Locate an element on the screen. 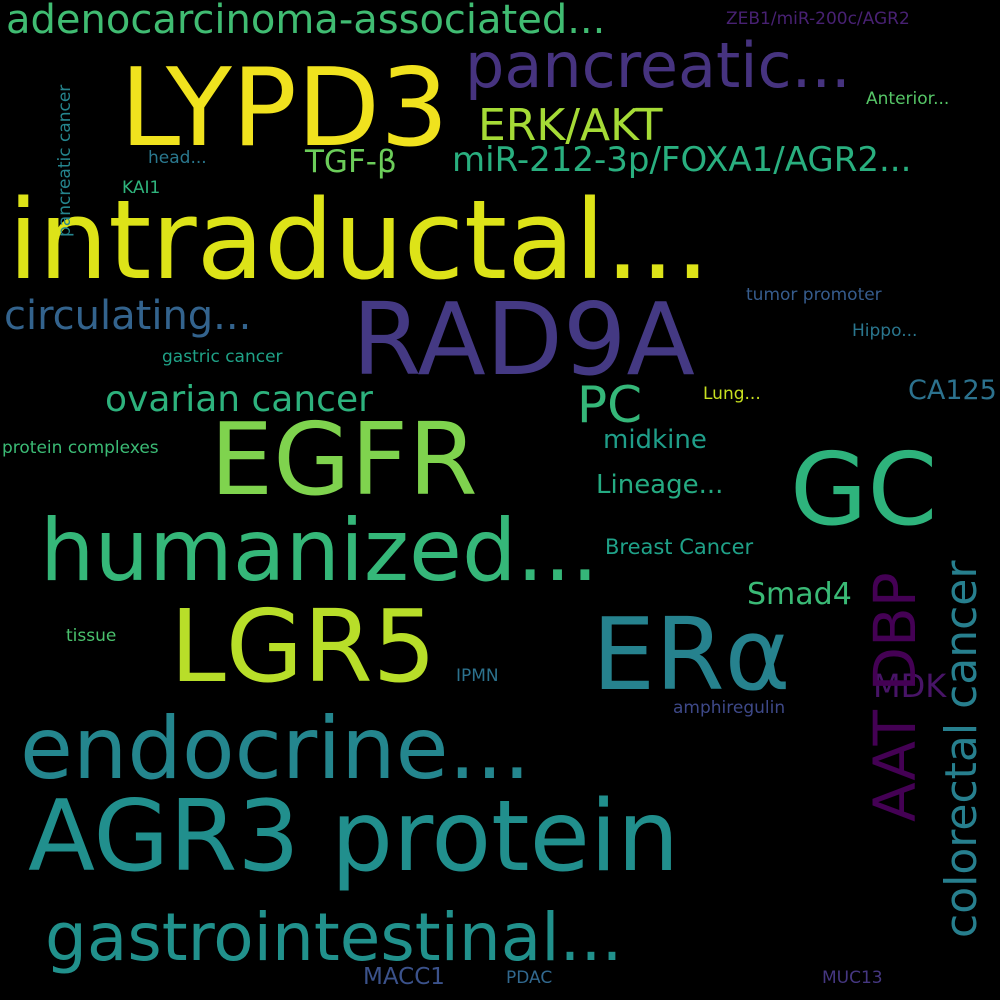 Image resolution: width=1000 pixels, height=1000 pixels. word-kai1: KAI1 is located at coordinates (141, 188).